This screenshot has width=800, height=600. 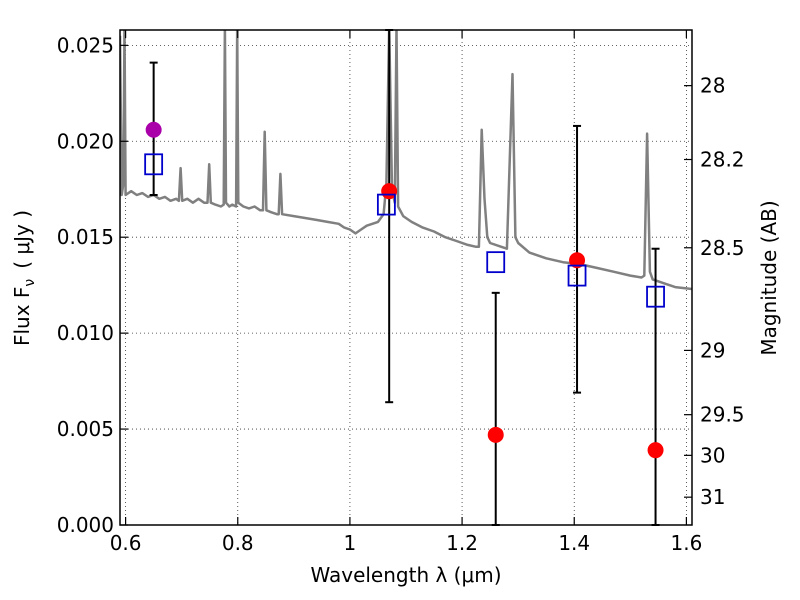 I want to click on y-tick-label: 0.015, so click(x=85, y=237).